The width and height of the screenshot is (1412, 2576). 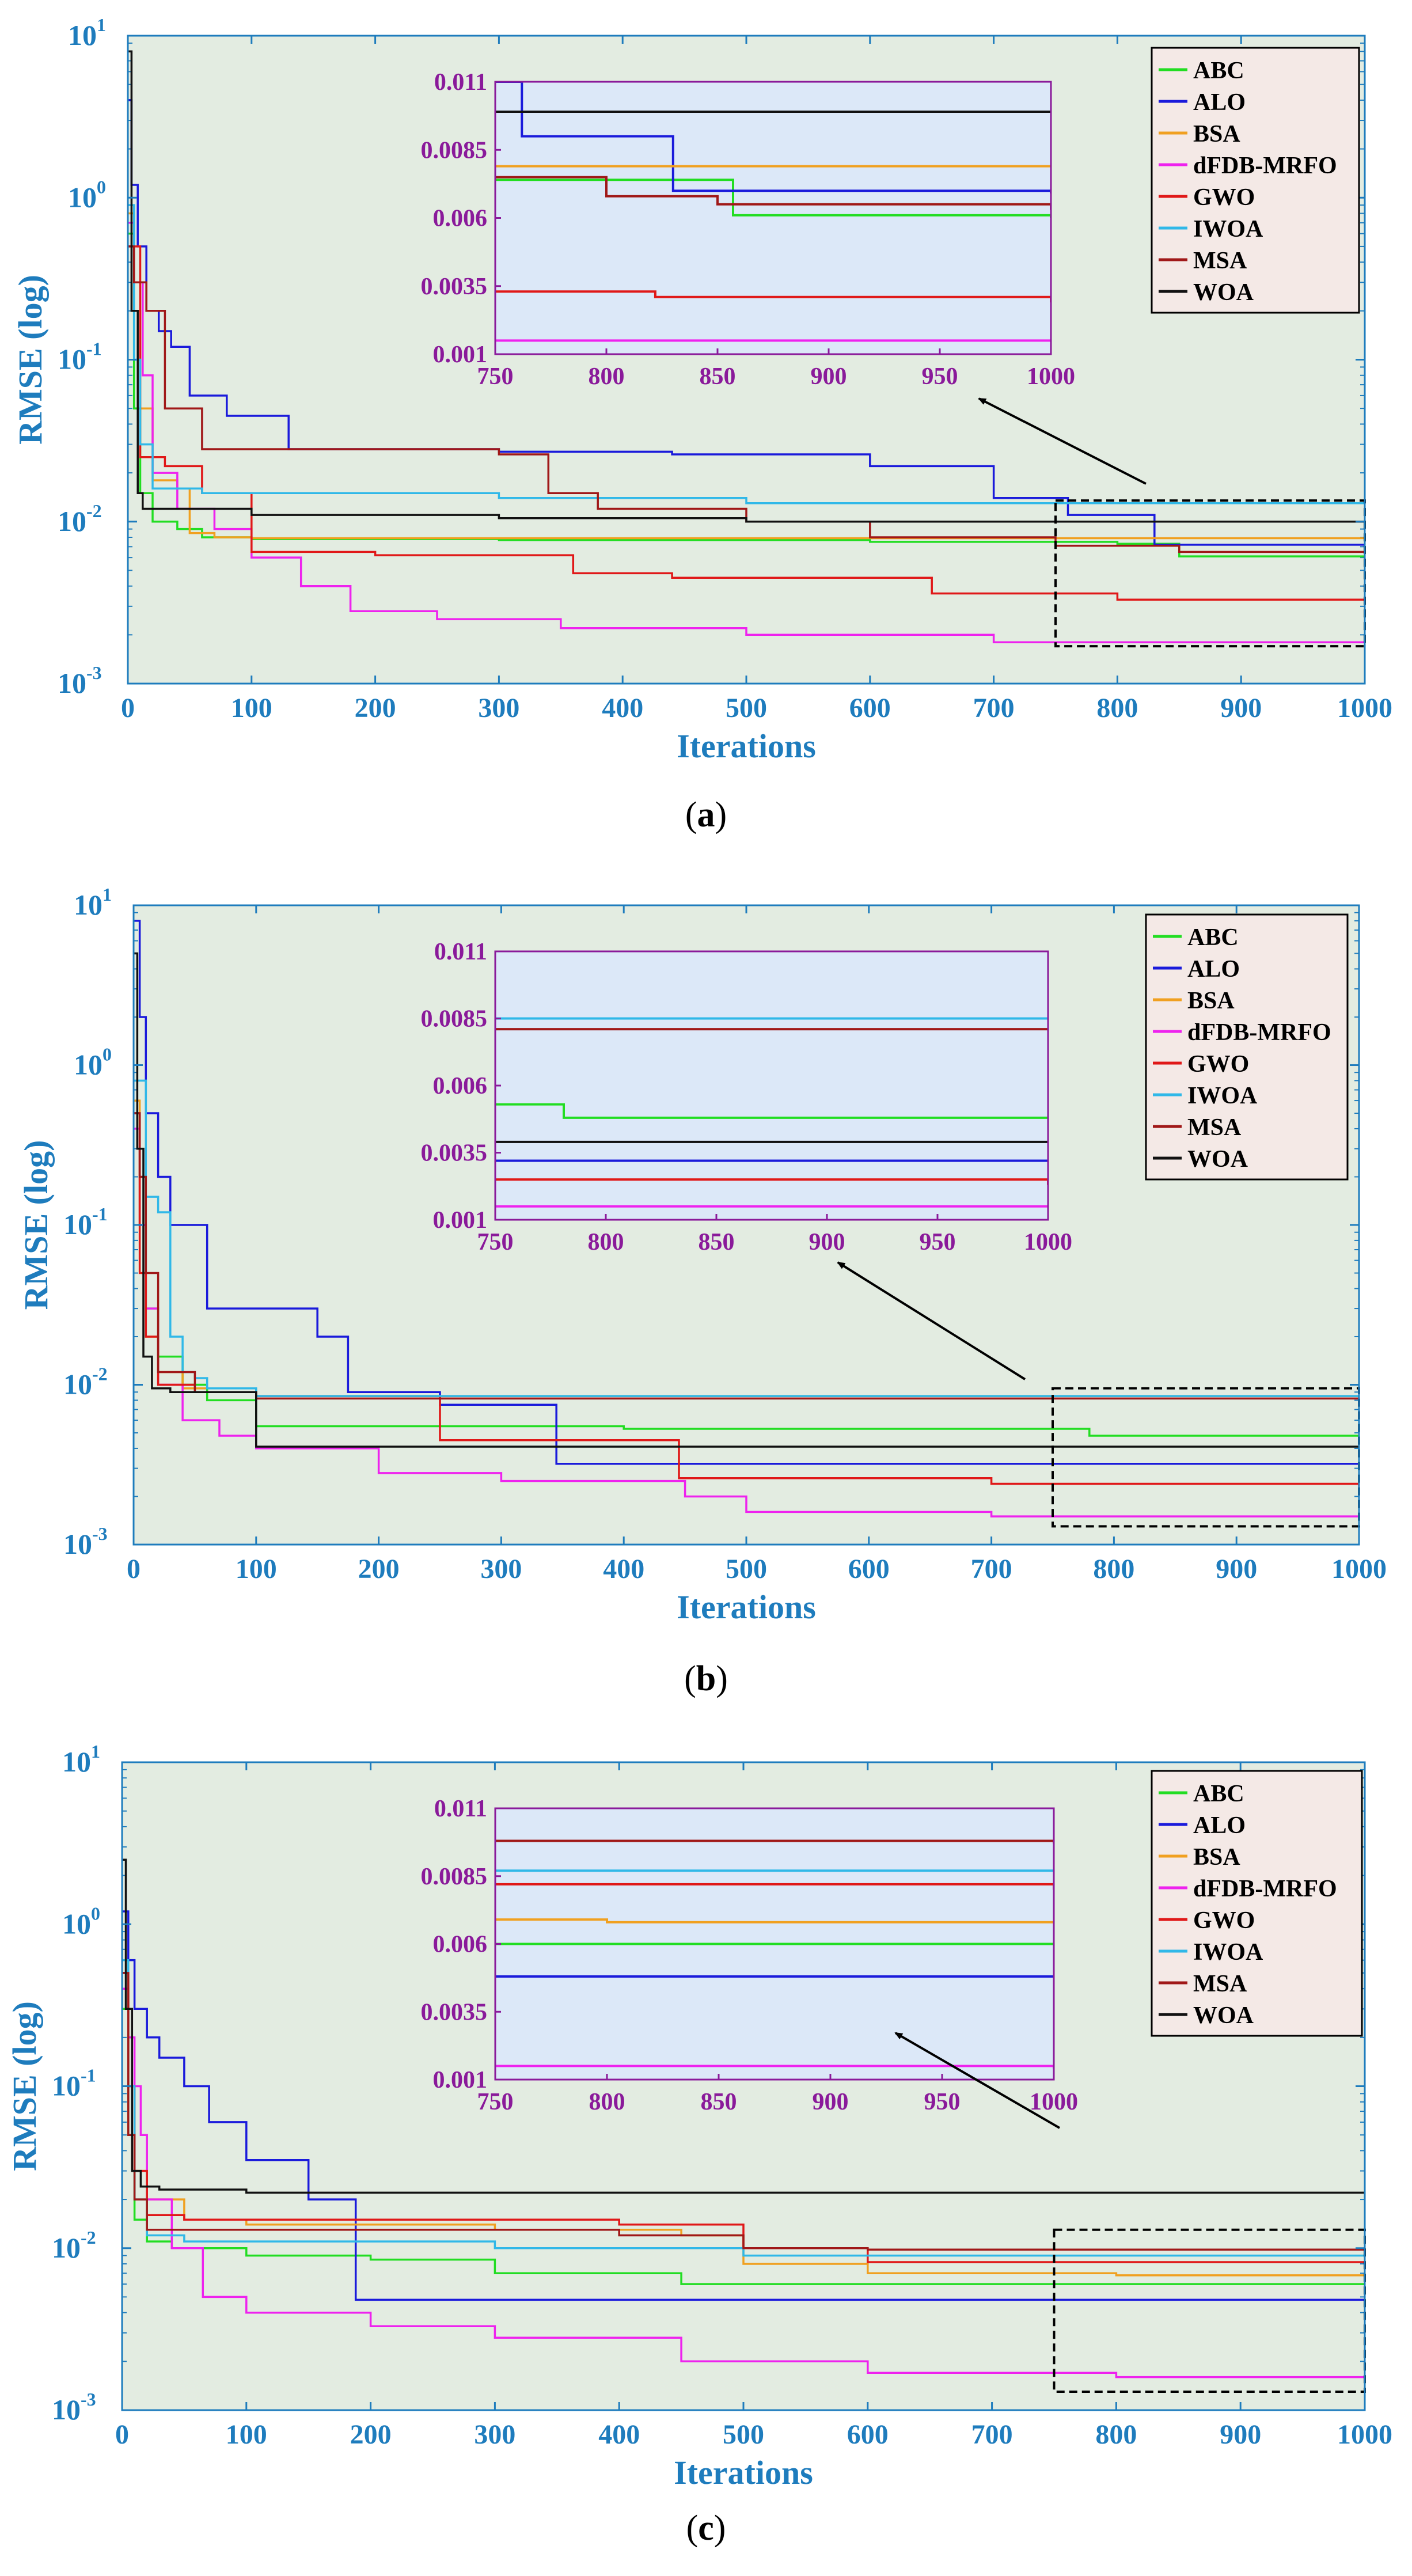 I want to click on series-line-dFDB-MRFO, so click(x=746, y=432).